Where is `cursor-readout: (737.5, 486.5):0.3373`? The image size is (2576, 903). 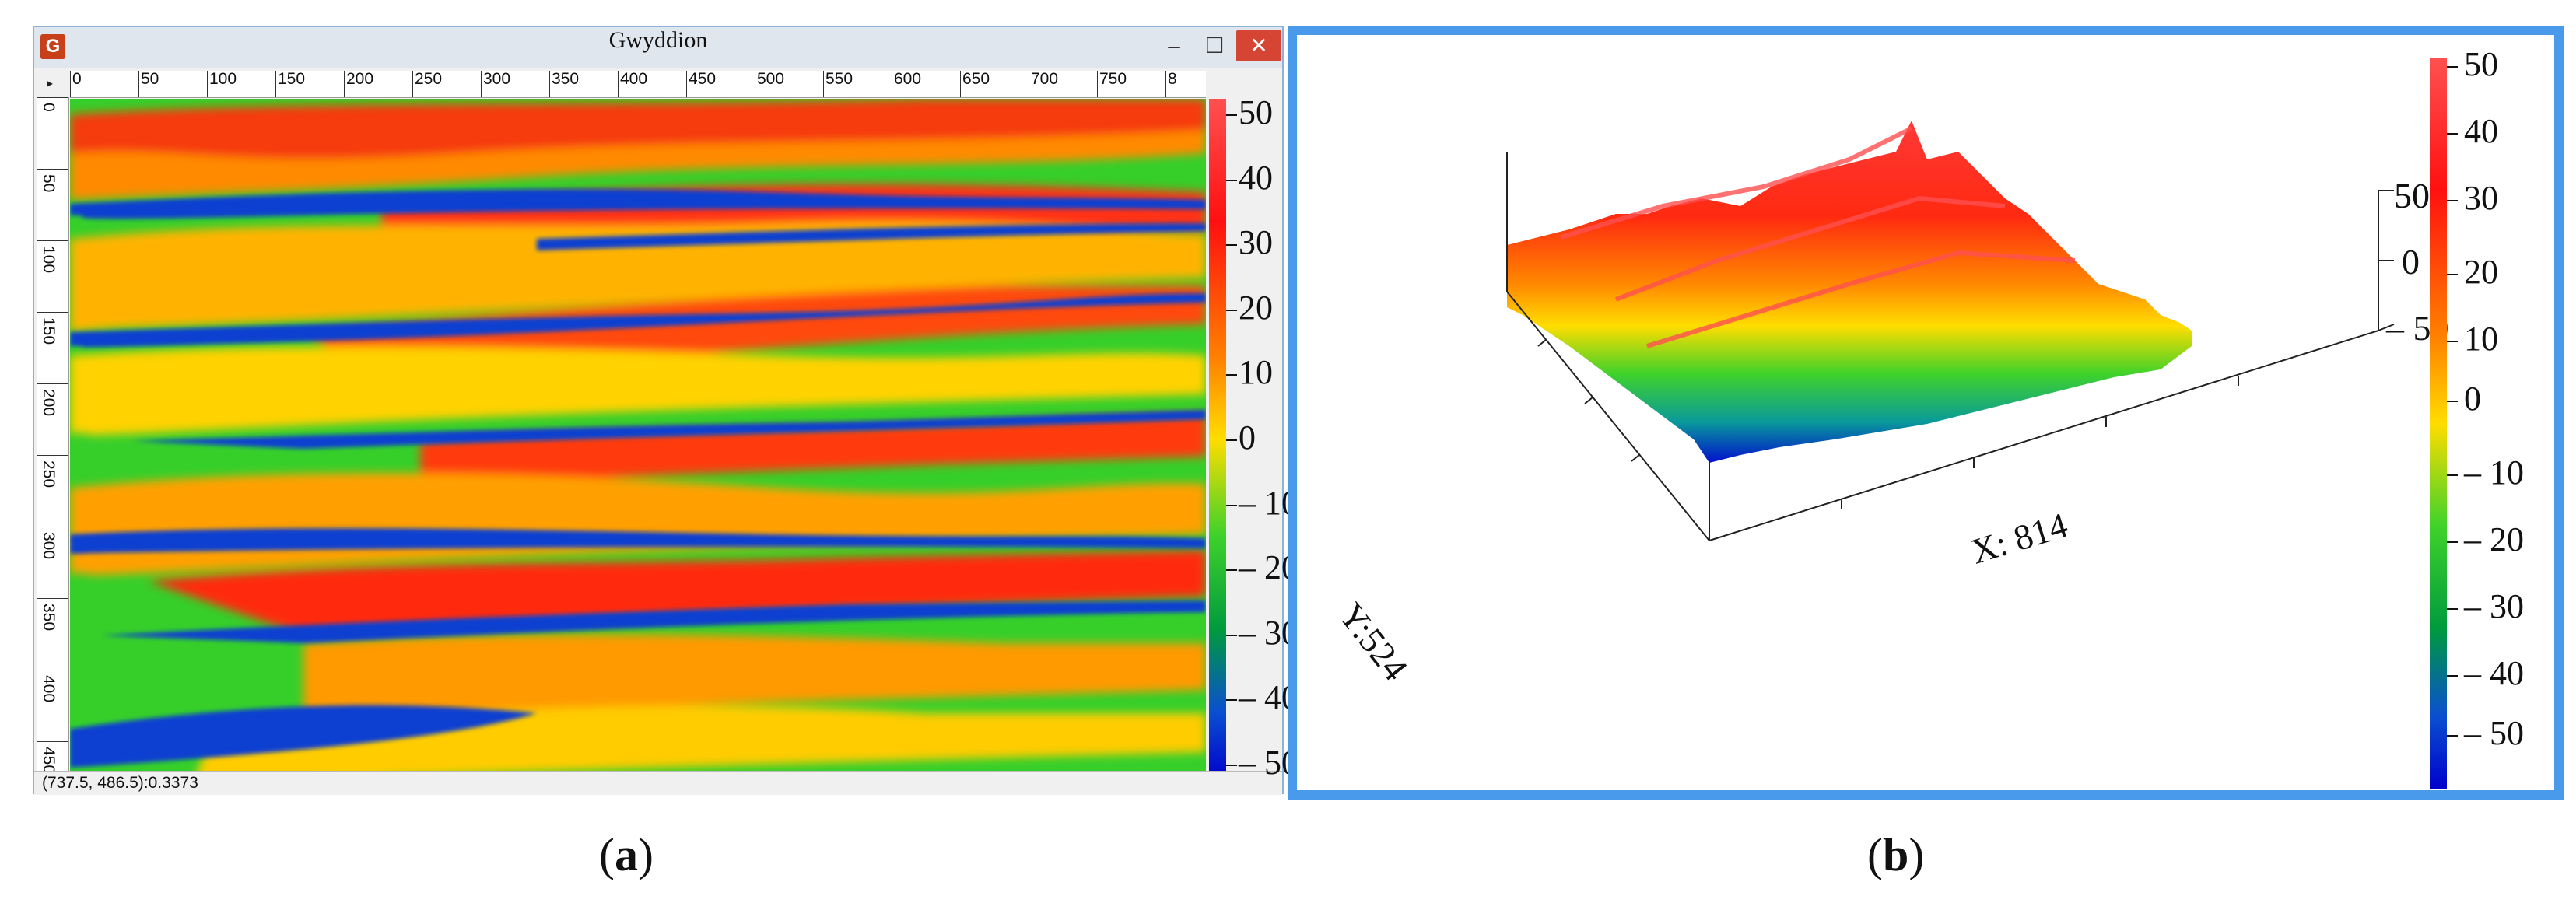
cursor-readout: (737.5, 486.5):0.3373 is located at coordinates (120, 783).